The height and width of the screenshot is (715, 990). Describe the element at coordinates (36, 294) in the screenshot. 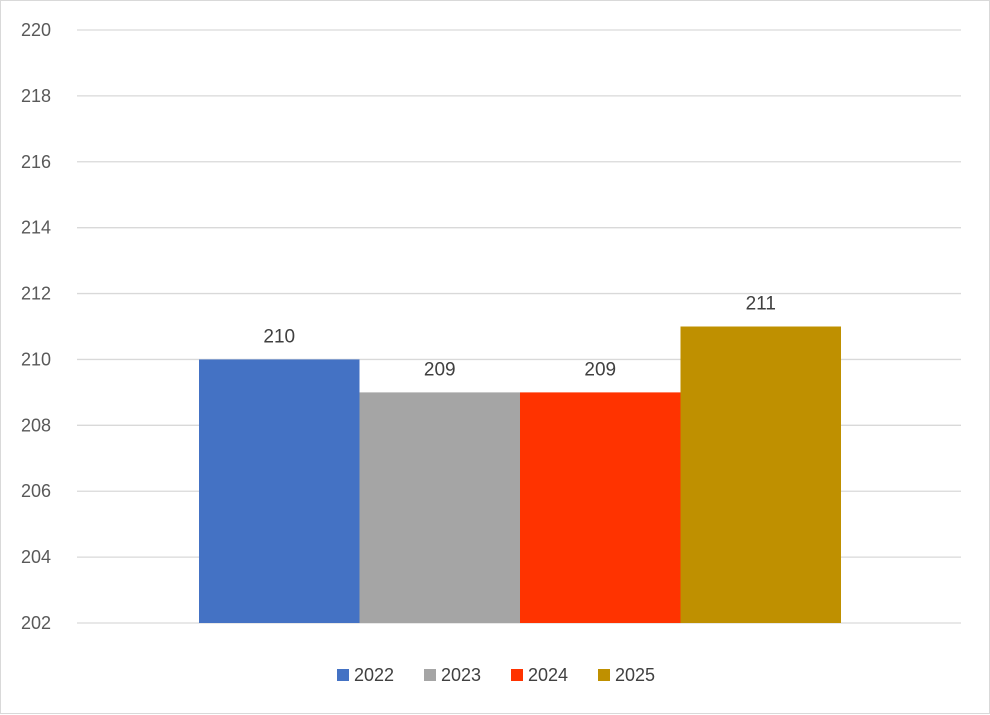

I see `y-tick-label: 212` at that location.